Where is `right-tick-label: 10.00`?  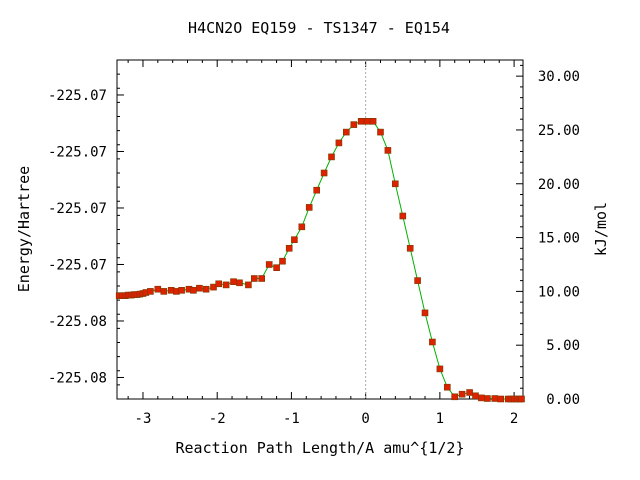
right-tick-label: 10.00 is located at coordinates (559, 292).